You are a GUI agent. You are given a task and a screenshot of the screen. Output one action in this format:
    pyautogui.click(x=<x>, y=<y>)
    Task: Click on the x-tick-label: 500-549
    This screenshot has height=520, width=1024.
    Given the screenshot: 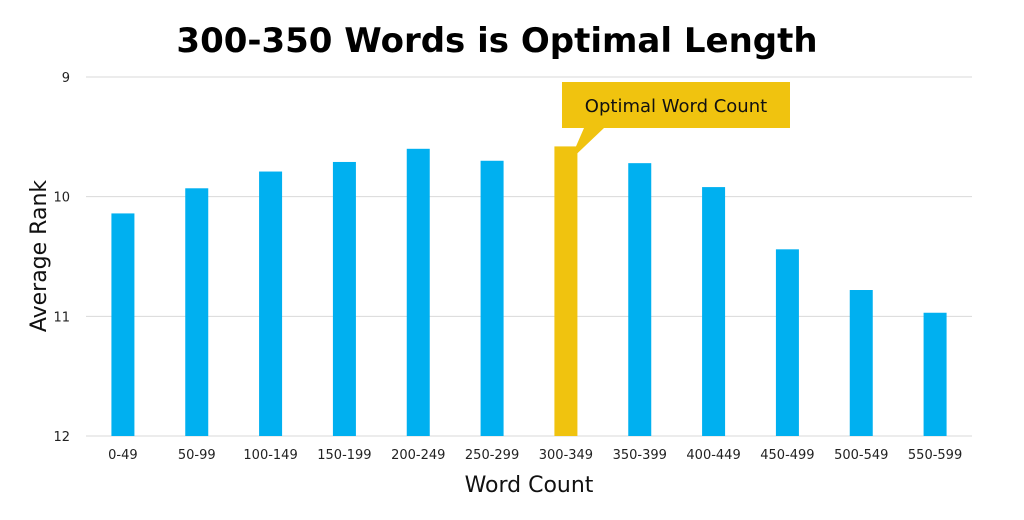 What is the action you would take?
    pyautogui.click(x=861, y=455)
    